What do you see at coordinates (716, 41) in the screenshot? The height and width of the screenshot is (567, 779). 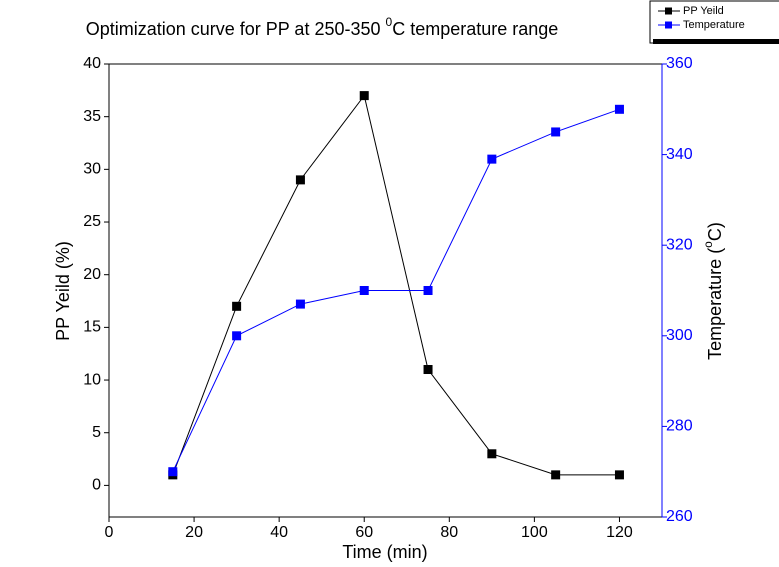 I see `legend-shadow` at bounding box center [716, 41].